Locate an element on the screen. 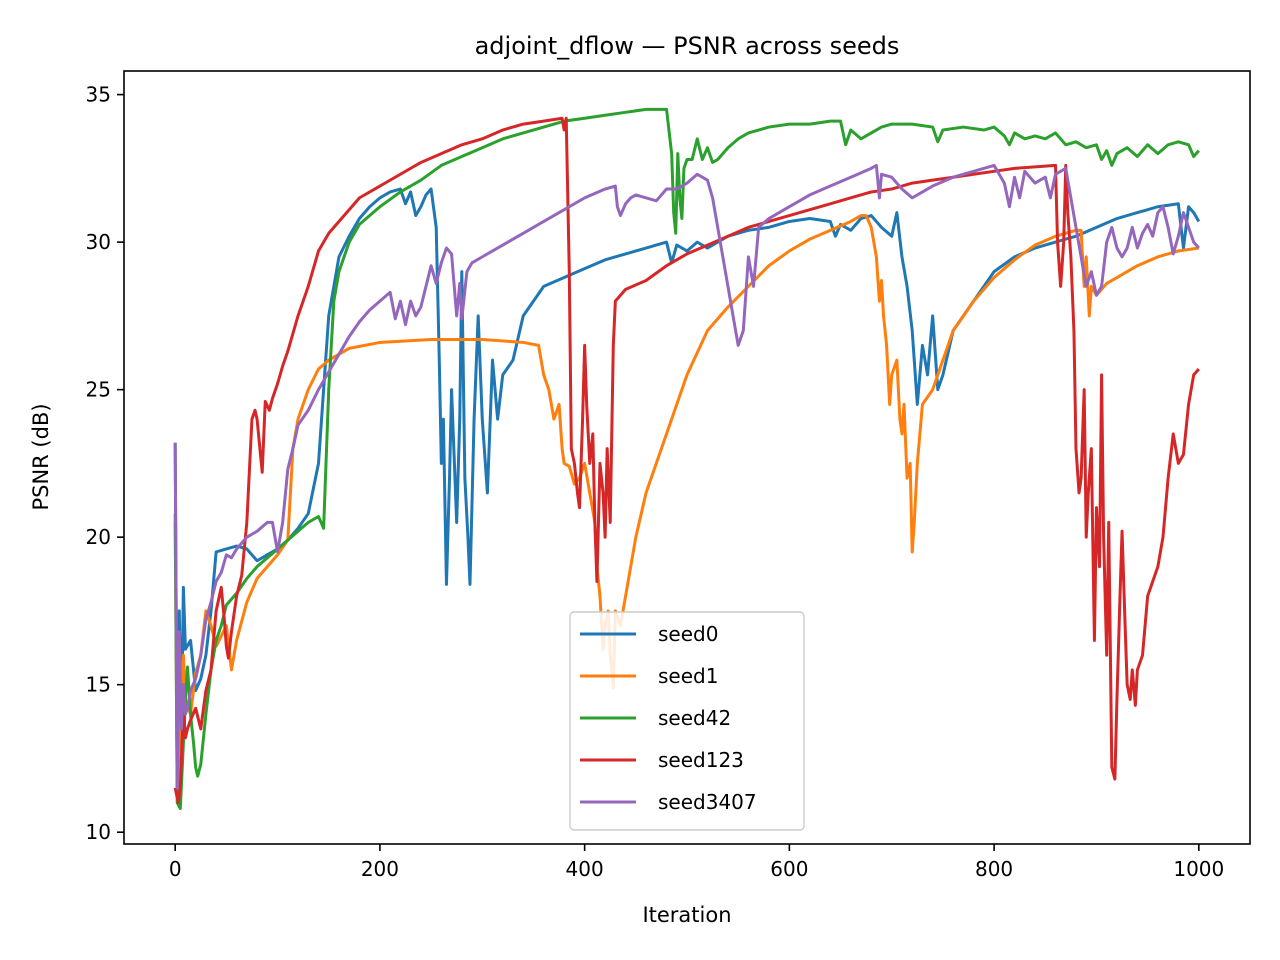 The width and height of the screenshot is (1280, 960). y-tick-label: 20 is located at coordinates (98, 537).